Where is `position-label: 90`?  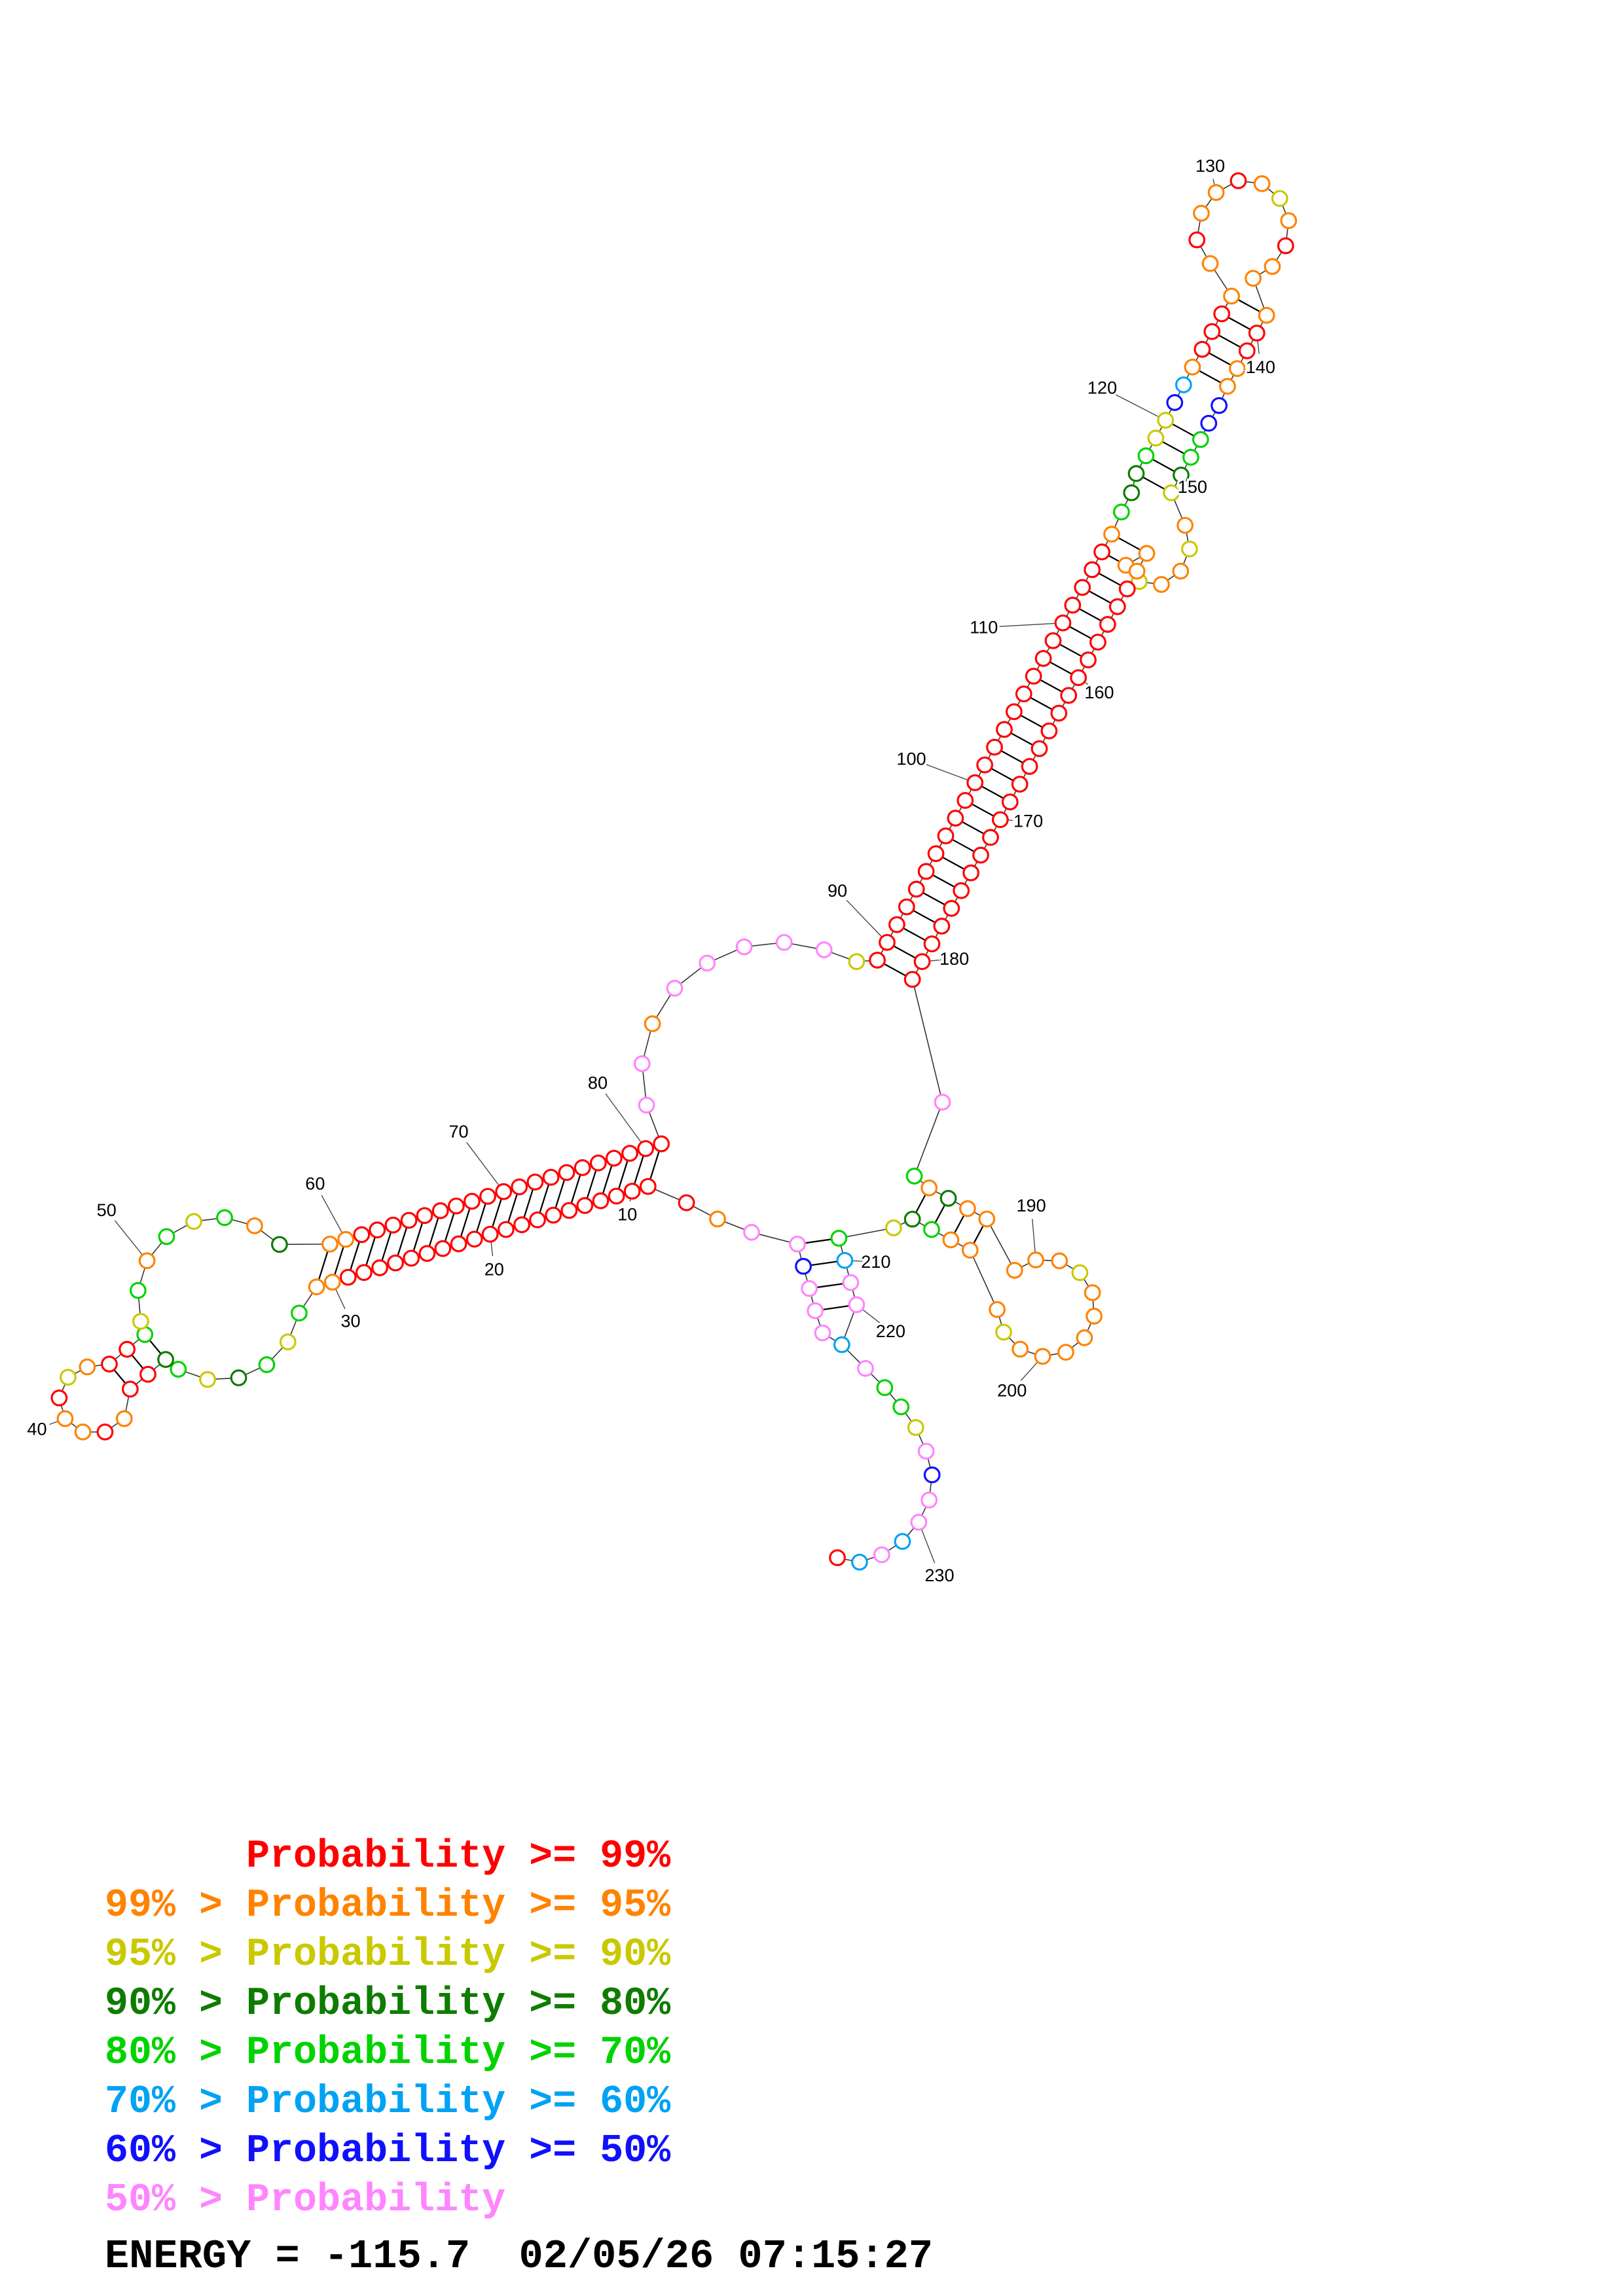
position-label: 90 is located at coordinates (837, 890).